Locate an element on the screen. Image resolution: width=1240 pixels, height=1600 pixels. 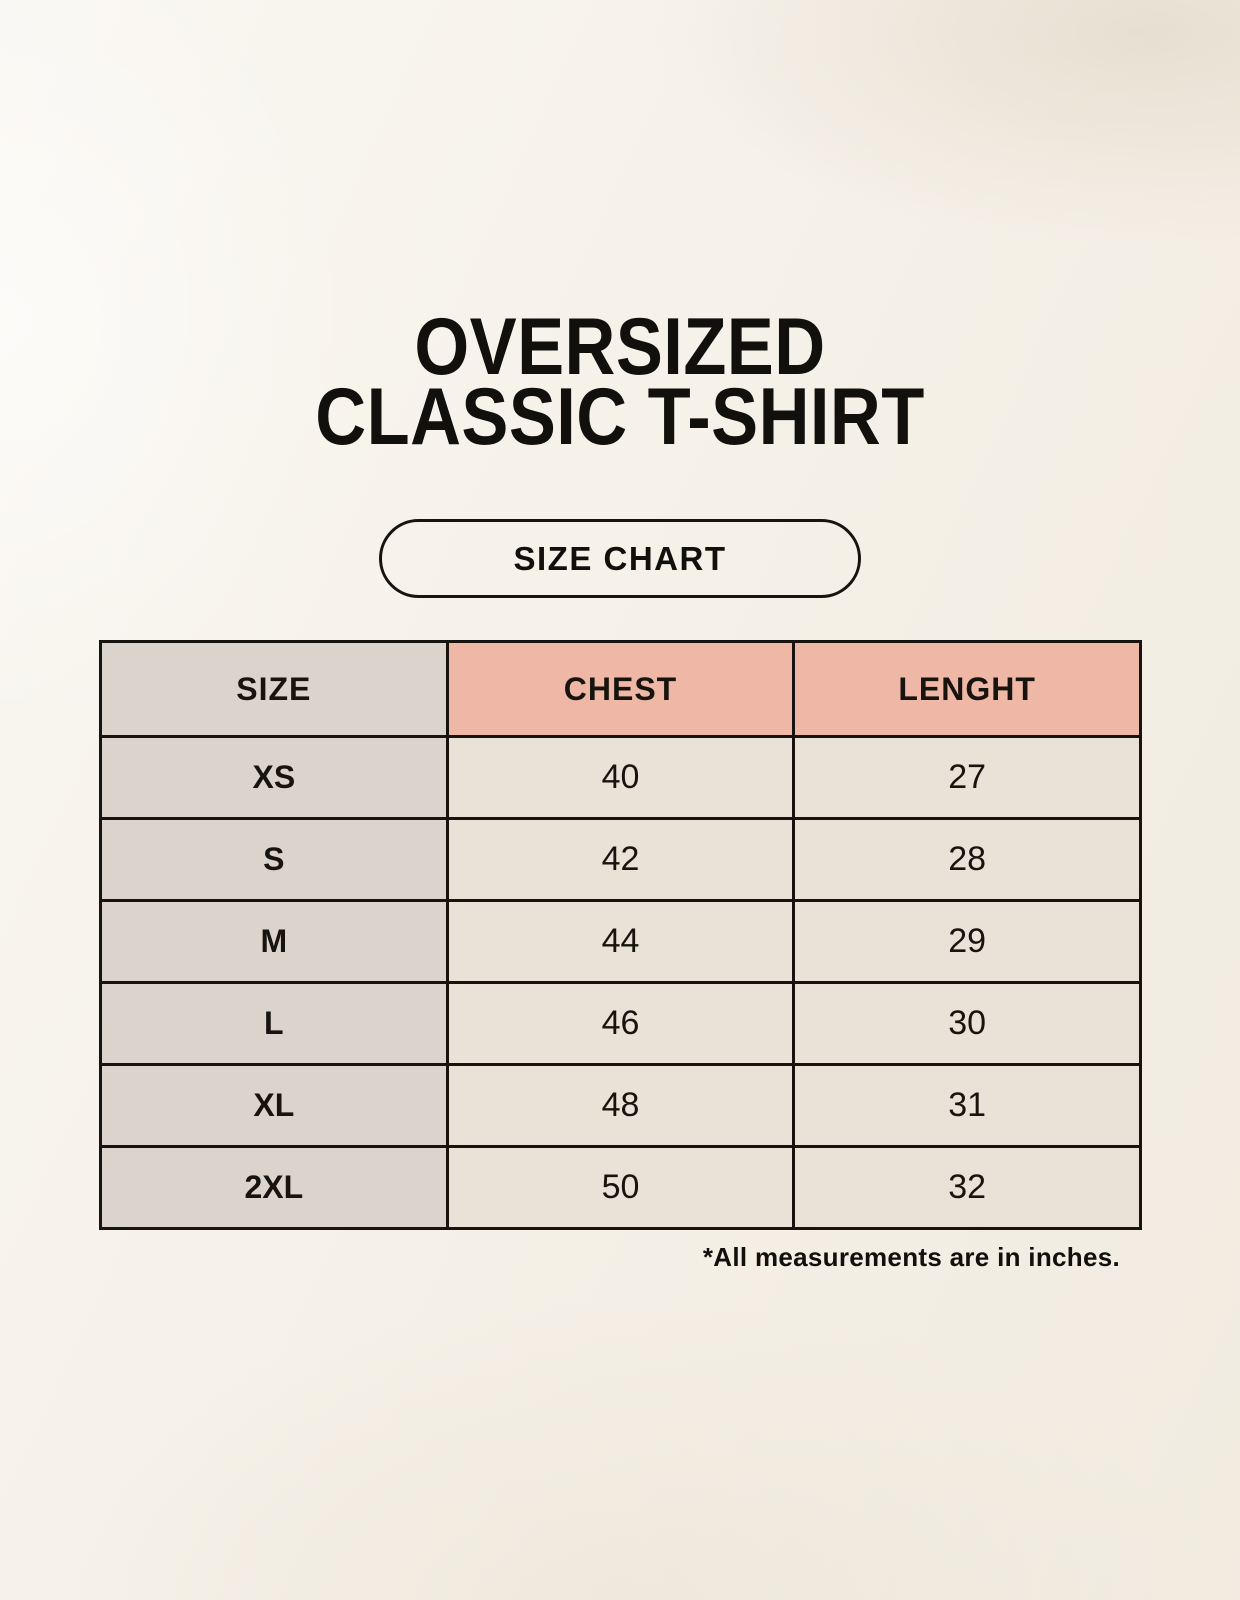
chest-value-cell: 50 is located at coordinates (620, 1187).